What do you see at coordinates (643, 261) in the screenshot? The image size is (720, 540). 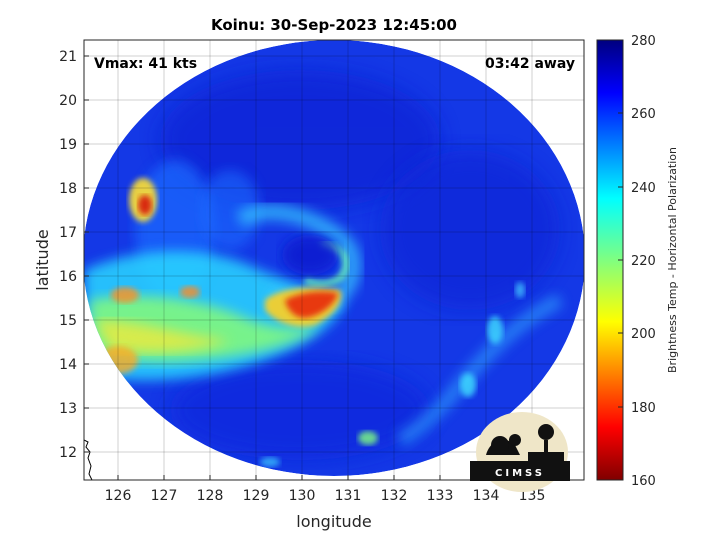 I see `colorbar-tick-label: 220` at bounding box center [643, 261].